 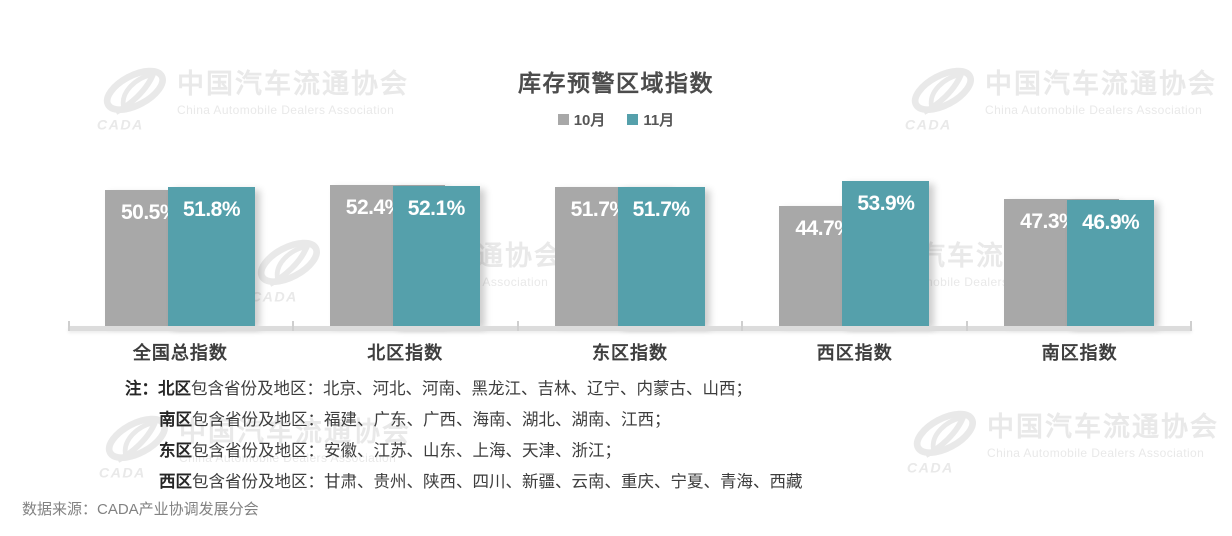 I want to click on bar-november: 51.7%, so click(x=661, y=256).